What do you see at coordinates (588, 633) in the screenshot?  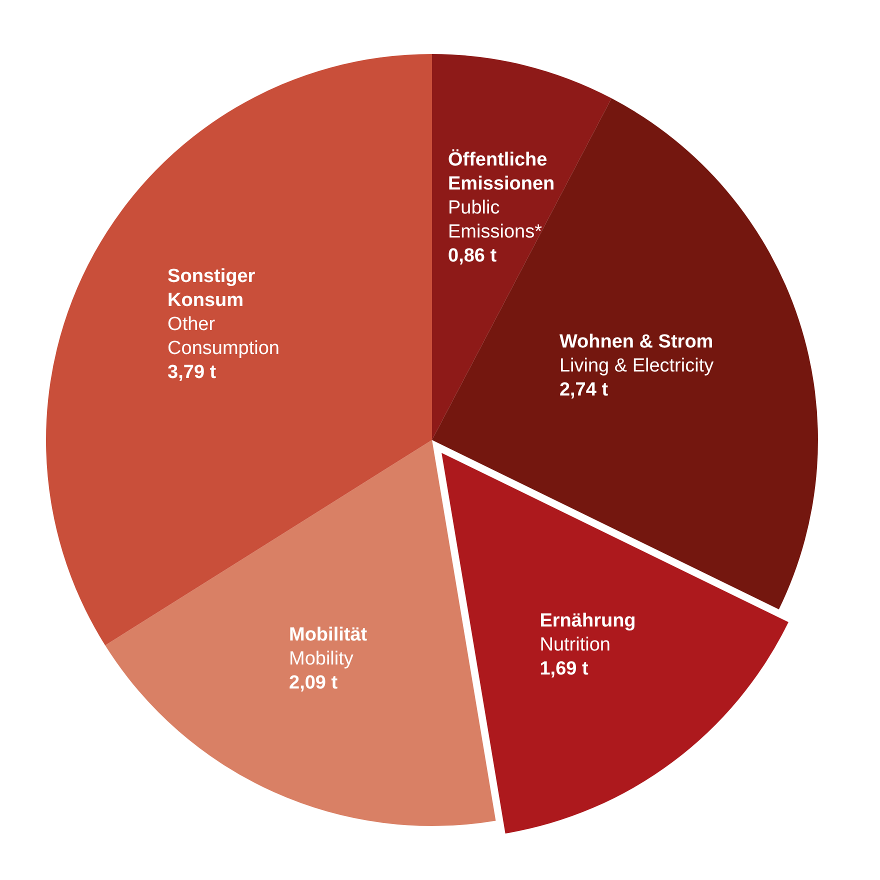 I see `category-label: Ernährung Nutrition` at bounding box center [588, 633].